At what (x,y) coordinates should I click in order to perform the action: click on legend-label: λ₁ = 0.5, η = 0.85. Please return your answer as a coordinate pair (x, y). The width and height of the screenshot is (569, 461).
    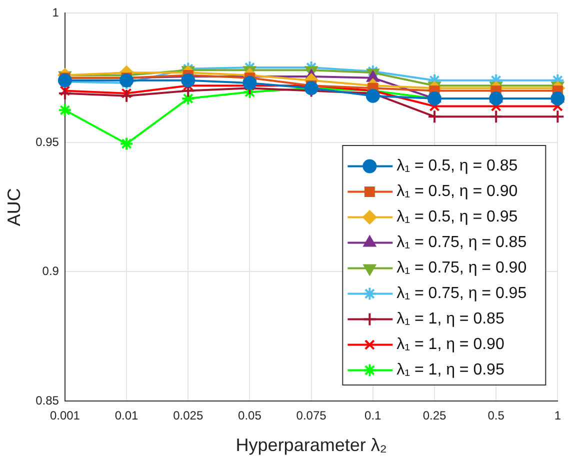
    Looking at the image, I should click on (457, 166).